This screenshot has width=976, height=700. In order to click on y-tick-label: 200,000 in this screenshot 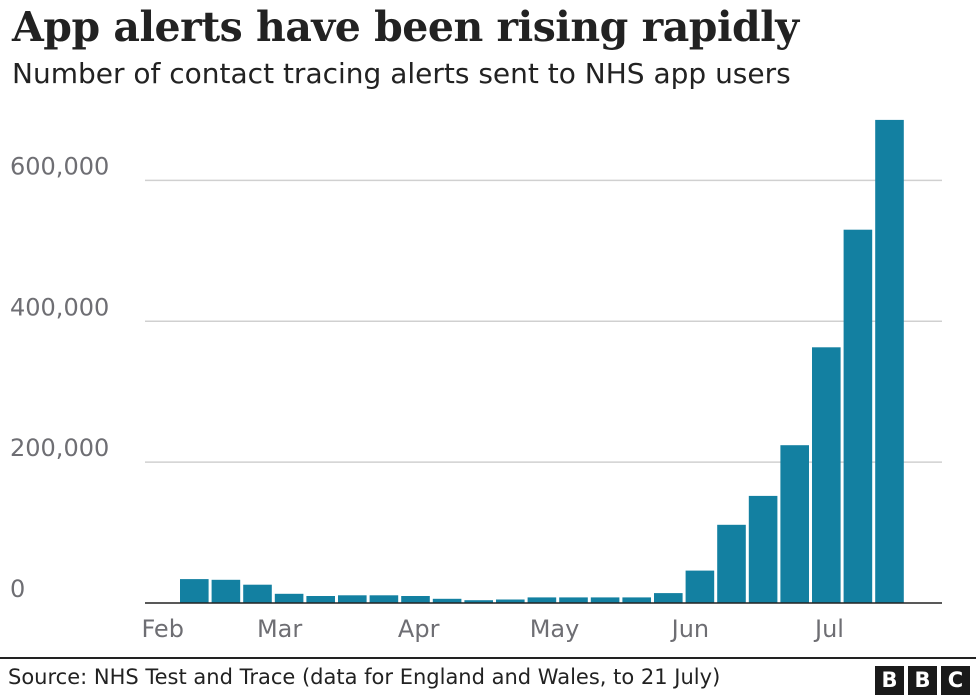, I will do `click(59, 448)`.